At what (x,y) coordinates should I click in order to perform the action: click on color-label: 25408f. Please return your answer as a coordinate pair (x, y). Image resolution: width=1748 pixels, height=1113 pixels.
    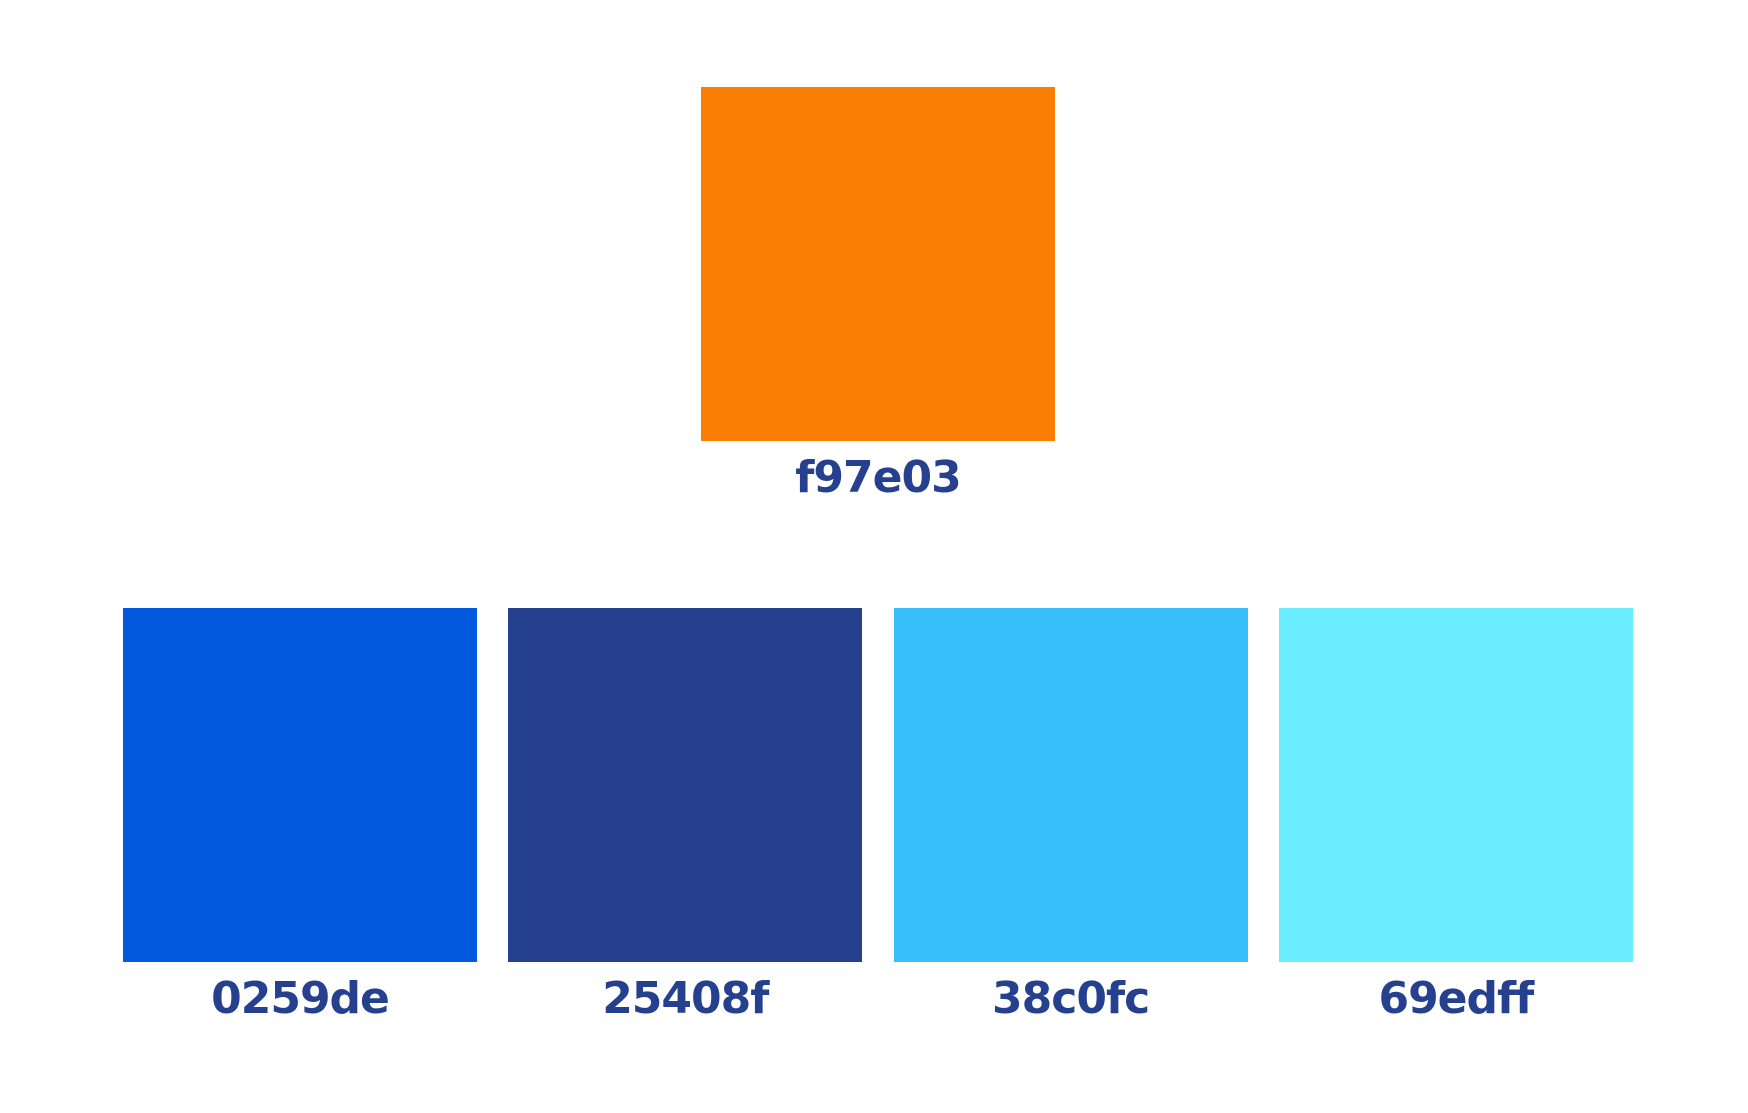
    Looking at the image, I should click on (685, 998).